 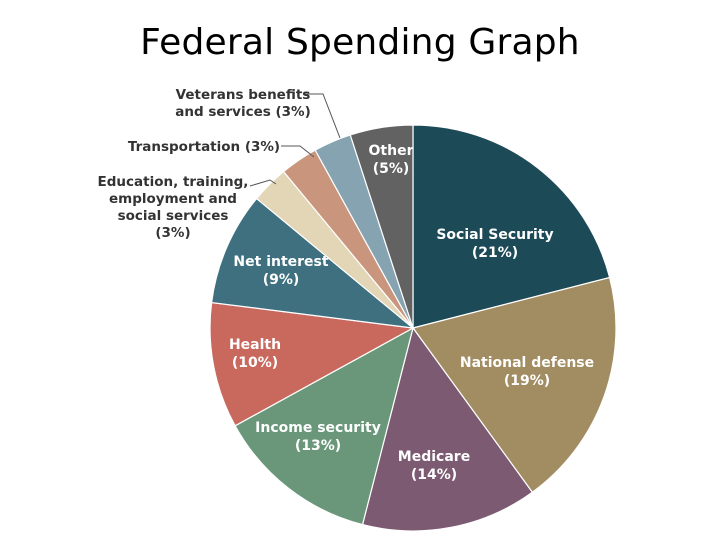 What do you see at coordinates (434, 466) in the screenshot?
I see `slice-label-medicare: Medicare (14%)` at bounding box center [434, 466].